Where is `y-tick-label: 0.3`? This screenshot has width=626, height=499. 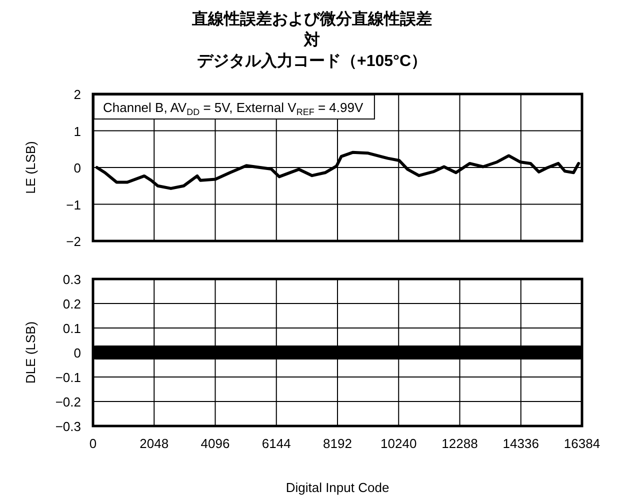
y-tick-label: 0.3 is located at coordinates (71, 279).